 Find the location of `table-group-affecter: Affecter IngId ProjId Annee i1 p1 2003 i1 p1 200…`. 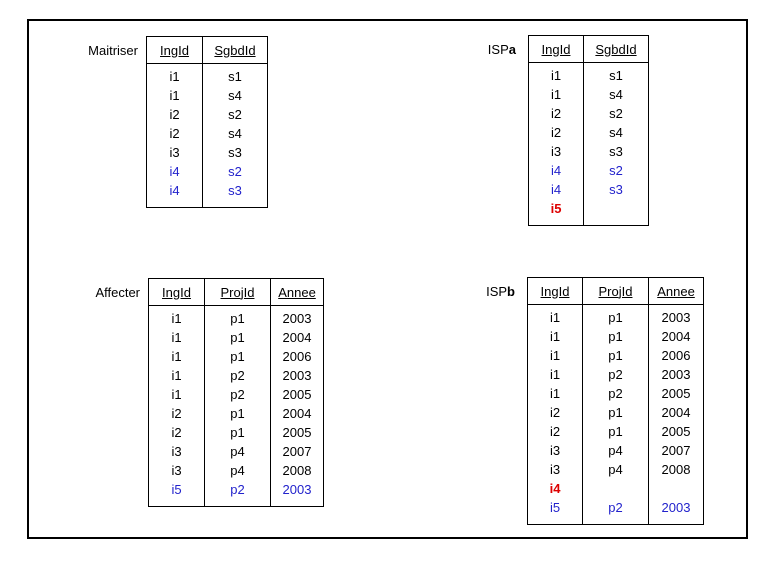

table-group-affecter: Affecter IngId ProjId Annee i1 p1 2003 i1 p1 200… is located at coordinates (202, 392).